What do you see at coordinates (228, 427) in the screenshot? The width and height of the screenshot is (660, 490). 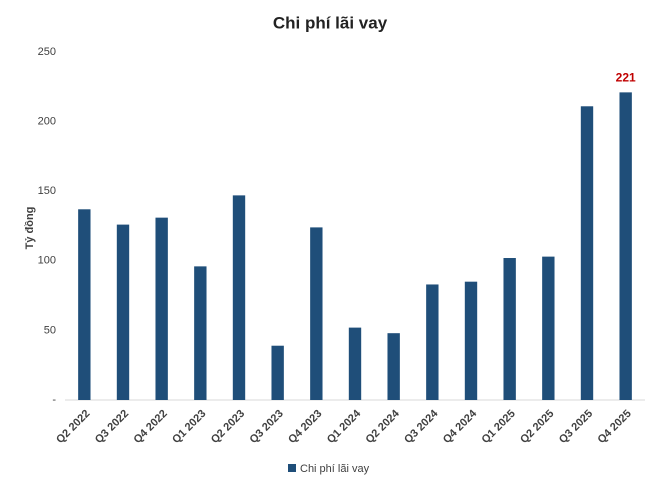 I see `x-tick-label: Q2 2023` at bounding box center [228, 427].